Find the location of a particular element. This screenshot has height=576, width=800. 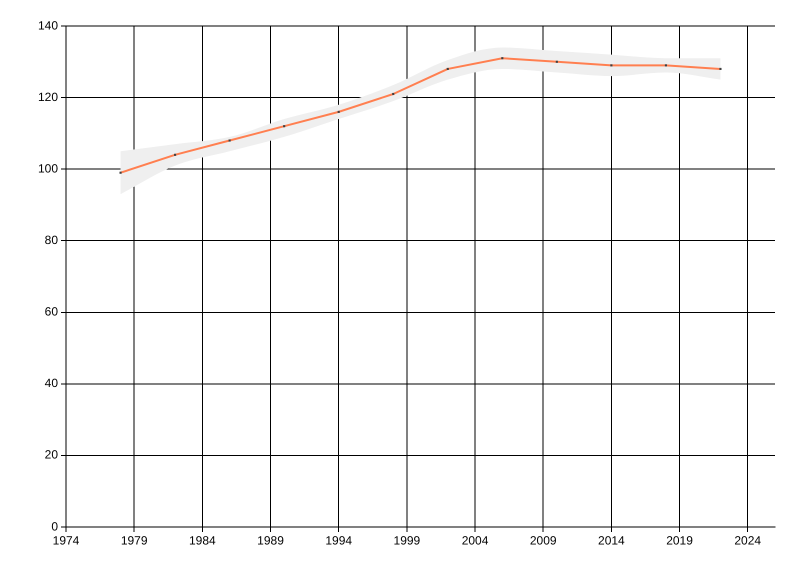

y-tick-label: 140 is located at coordinates (48, 25).